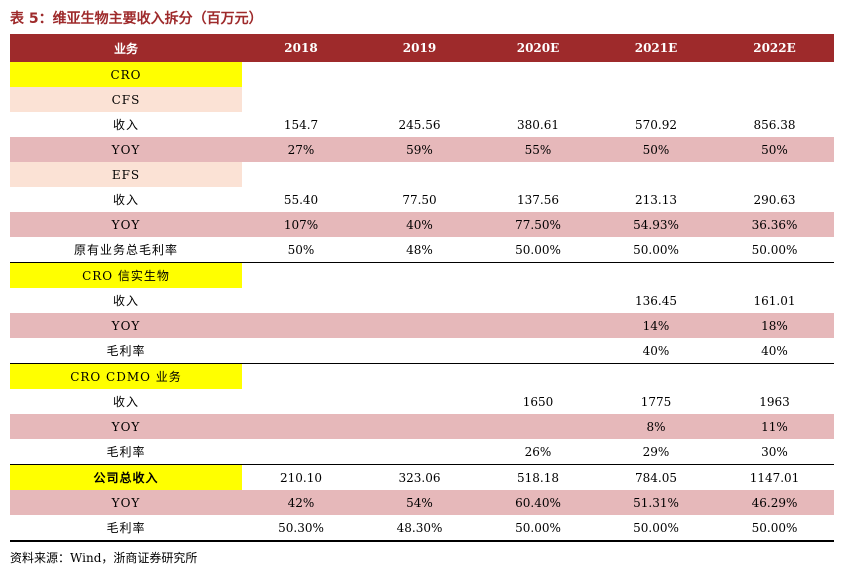  What do you see at coordinates (104, 558) in the screenshot?
I see `source-note: 资料来源：Wind，浙商证券研究所` at bounding box center [104, 558].